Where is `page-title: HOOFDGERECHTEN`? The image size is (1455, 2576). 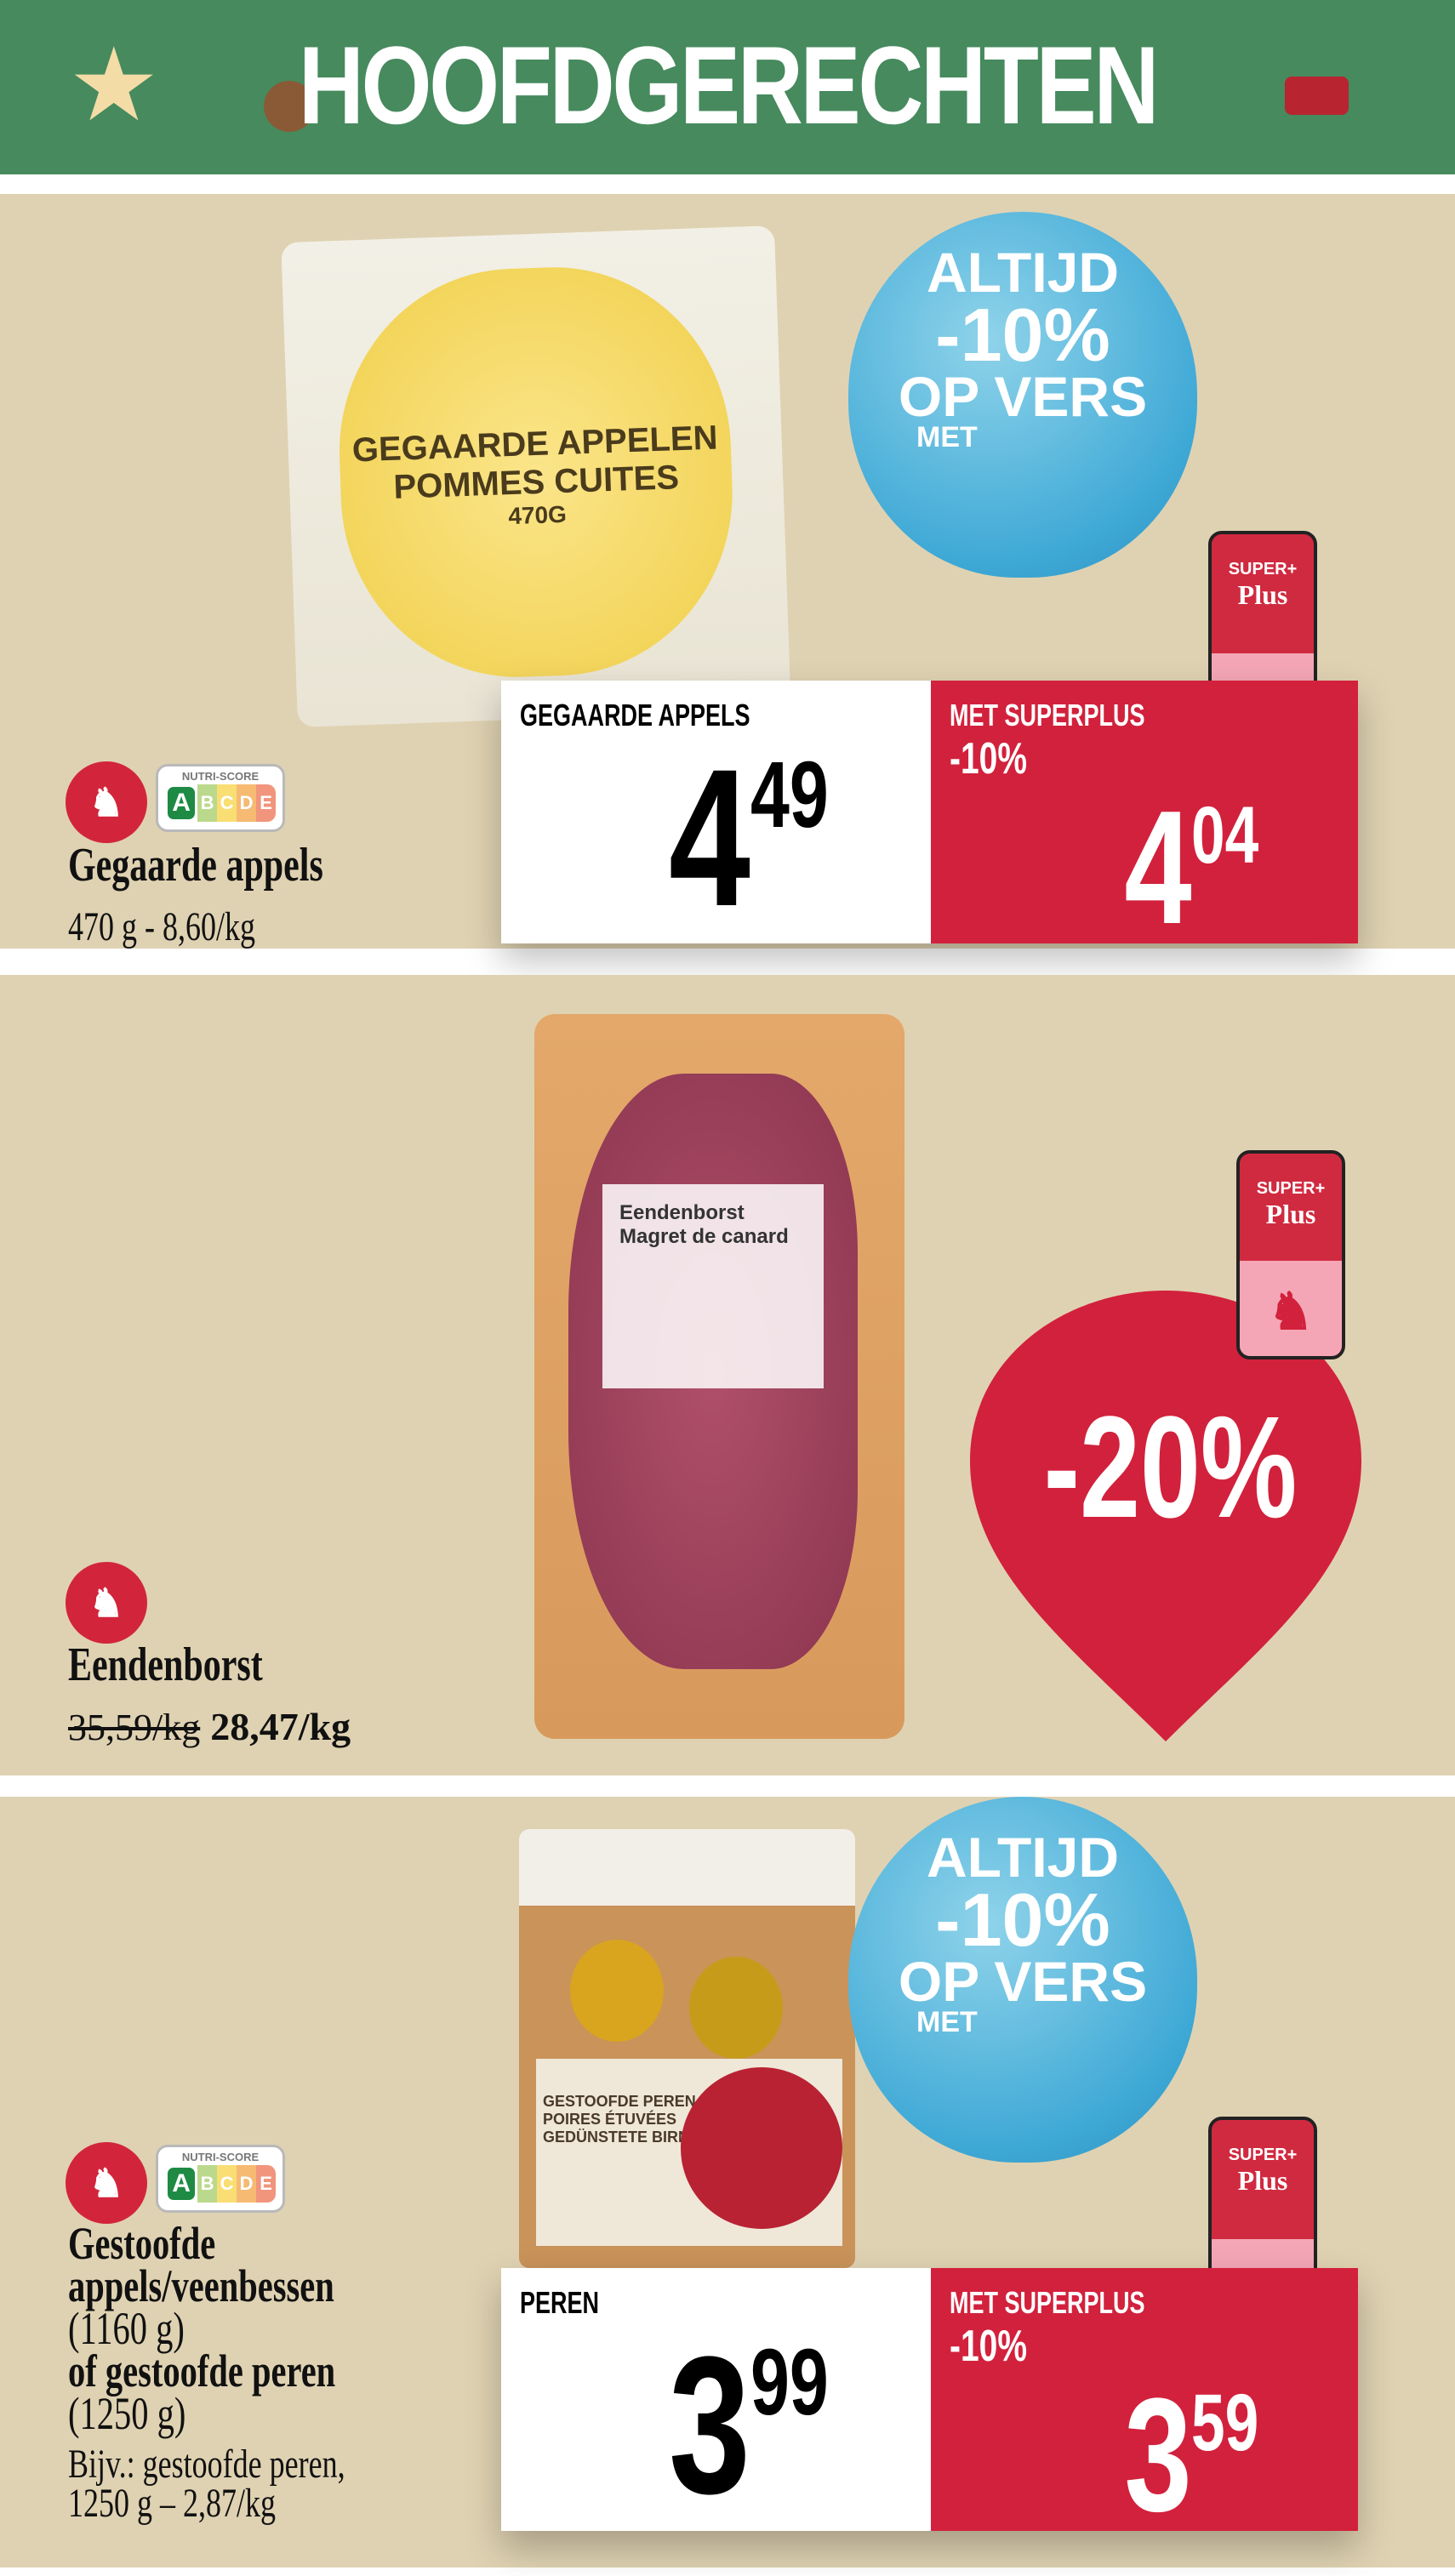
page-title: HOOFDGERECHTEN is located at coordinates (729, 85).